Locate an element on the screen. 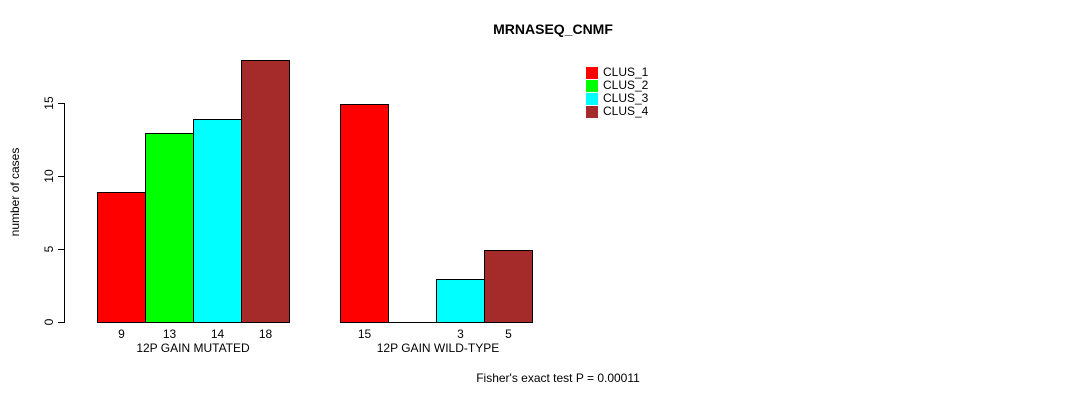 This screenshot has width=1090, height=400. bar-value-label: 3 is located at coordinates (460, 334).